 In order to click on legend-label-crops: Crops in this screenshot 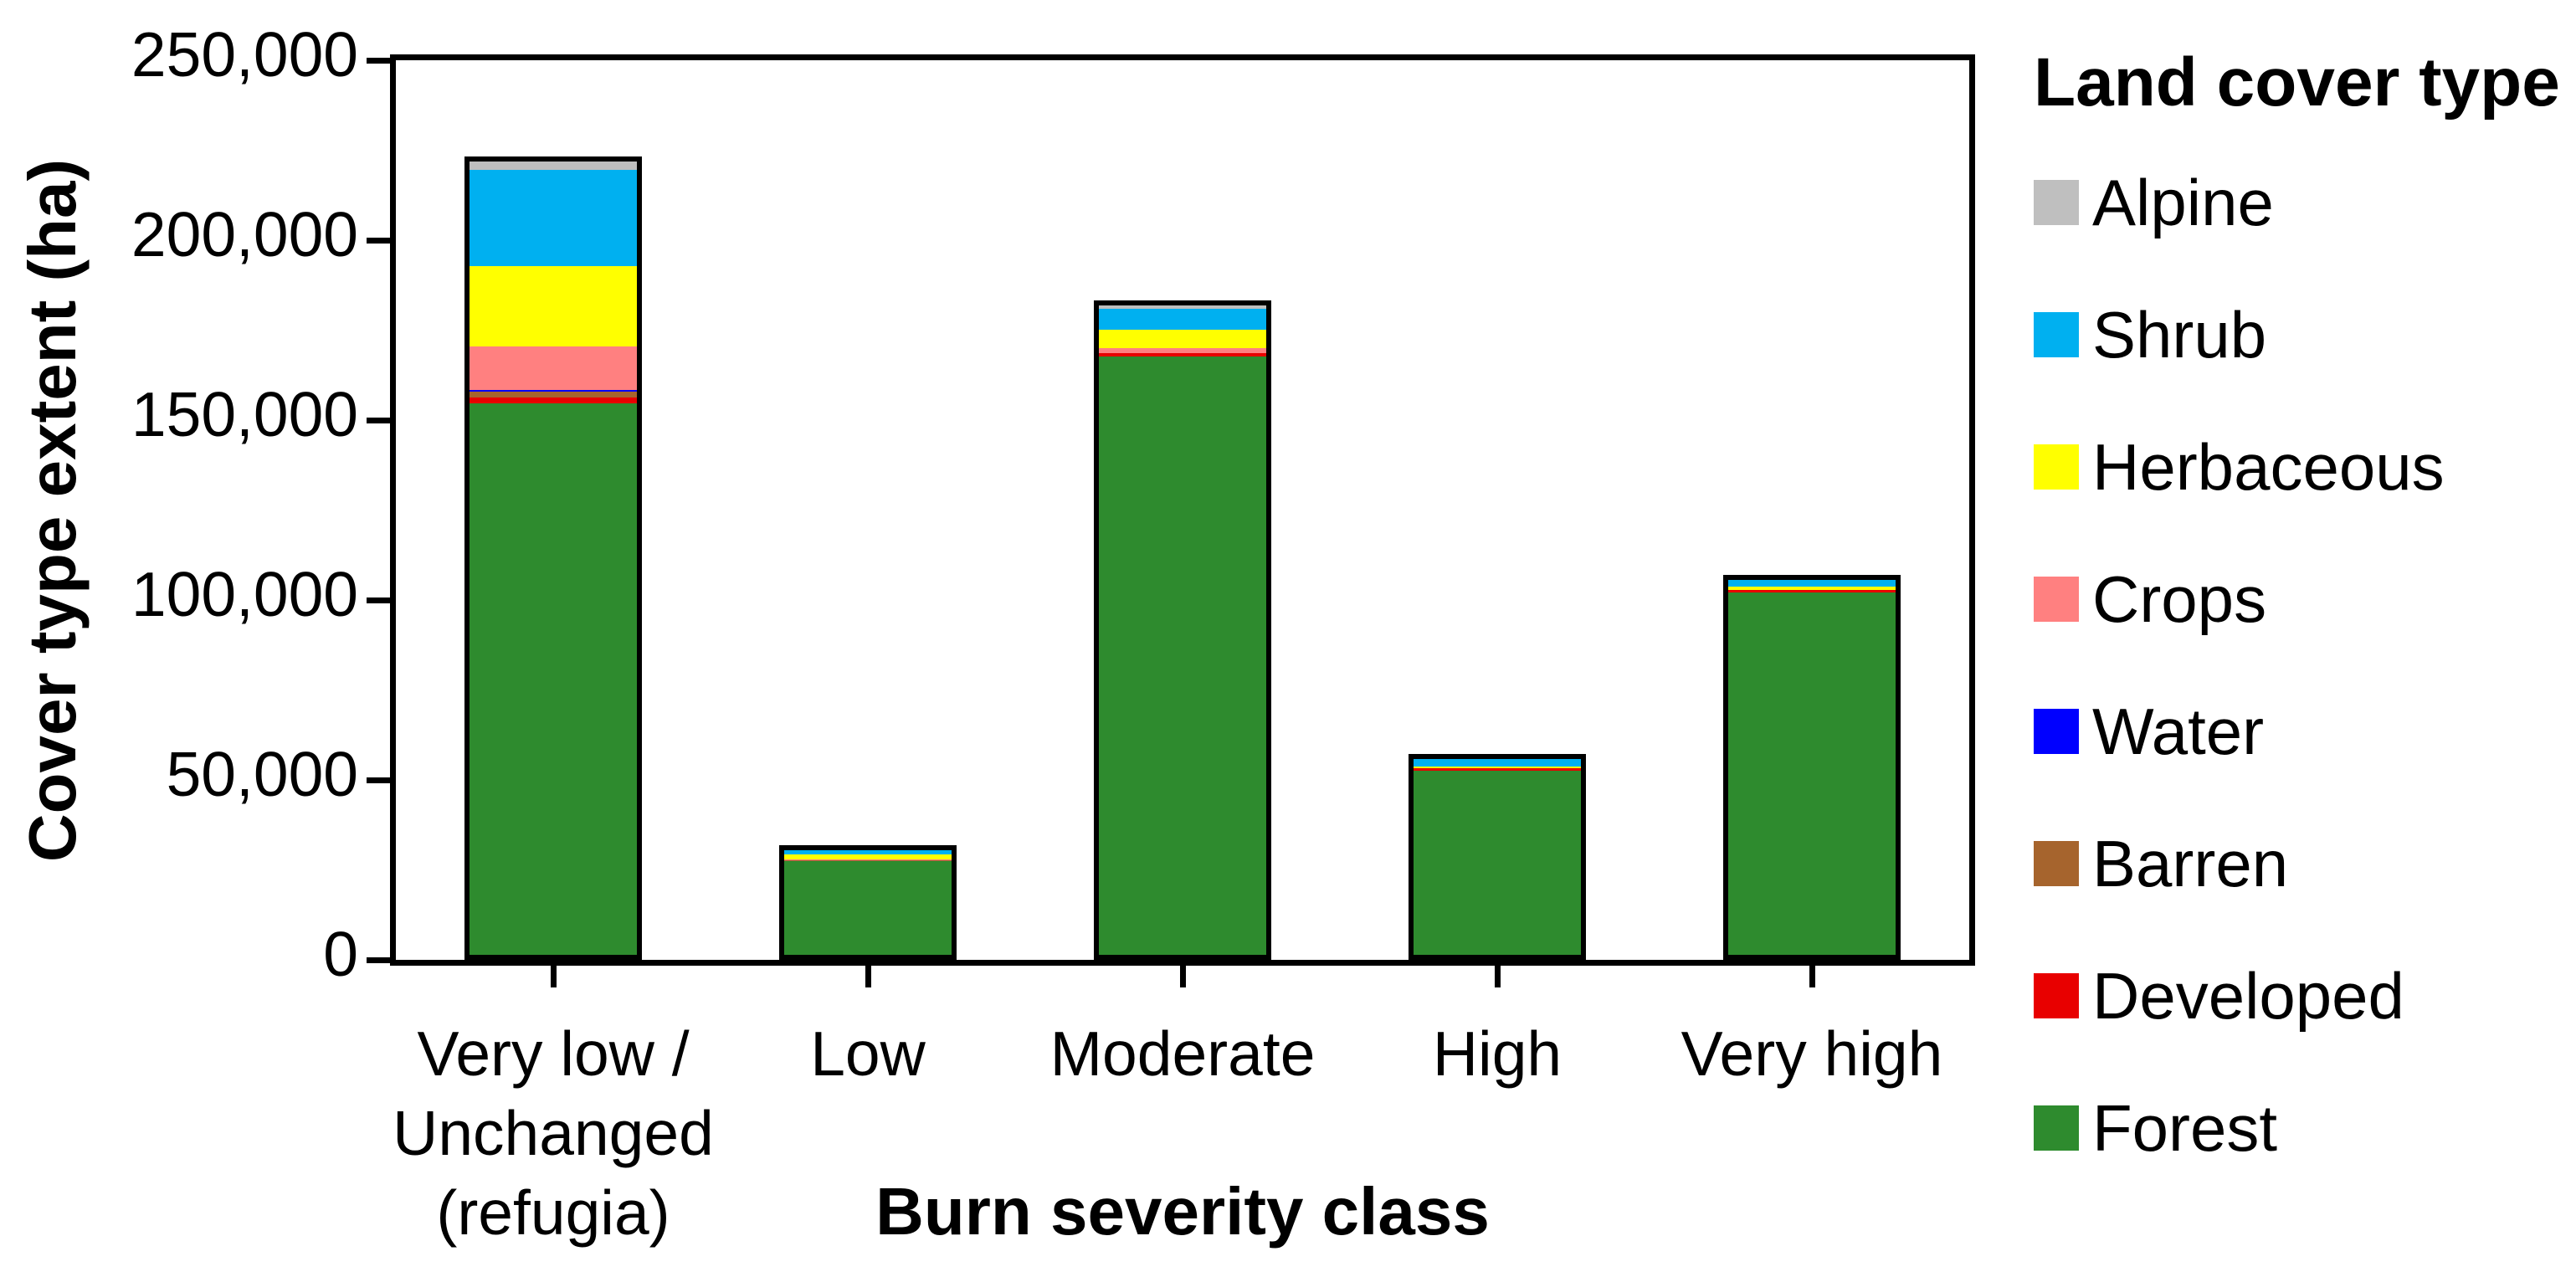, I will do `click(2179, 599)`.